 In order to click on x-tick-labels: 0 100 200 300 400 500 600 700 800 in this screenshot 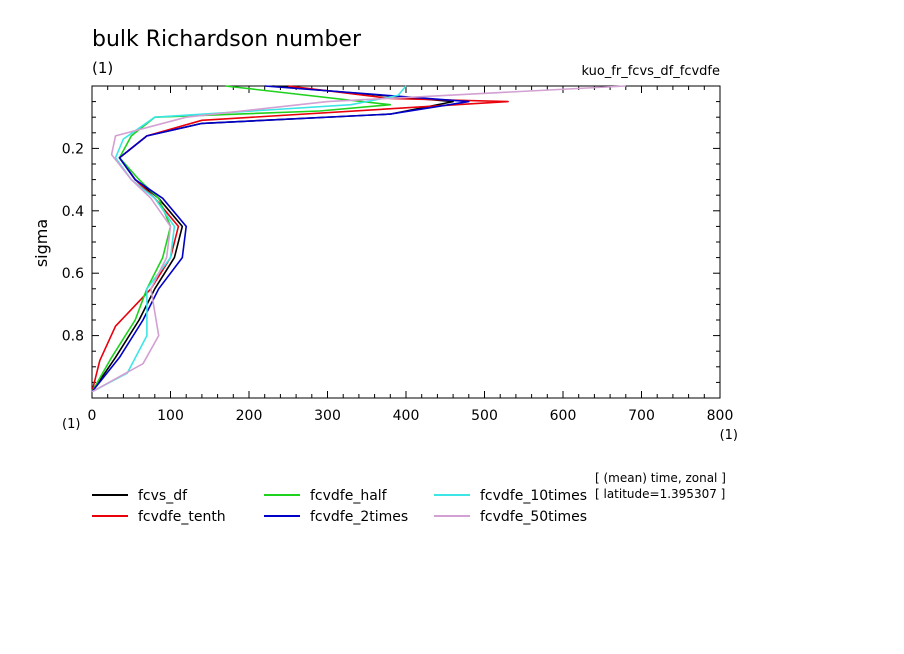, I will do `click(411, 416)`.